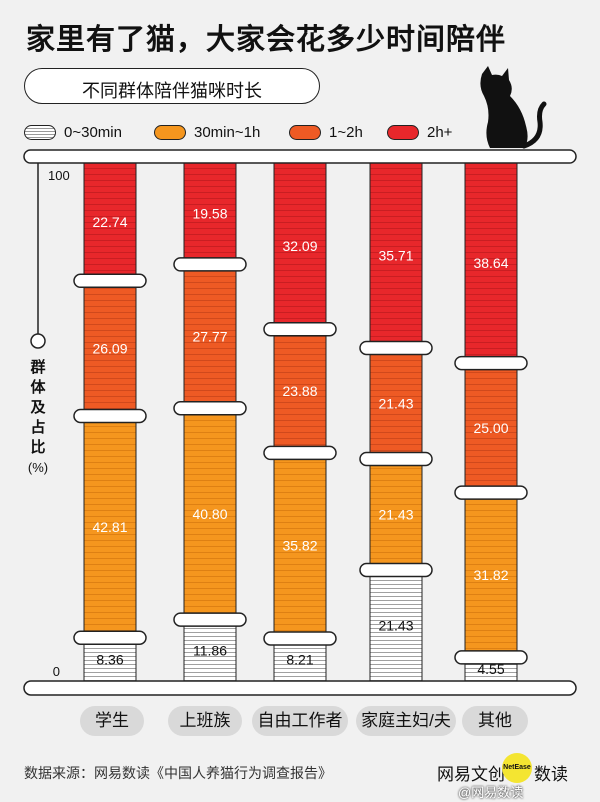  What do you see at coordinates (227, 132) in the screenshot?
I see `legend-label: 30min~1h` at bounding box center [227, 132].